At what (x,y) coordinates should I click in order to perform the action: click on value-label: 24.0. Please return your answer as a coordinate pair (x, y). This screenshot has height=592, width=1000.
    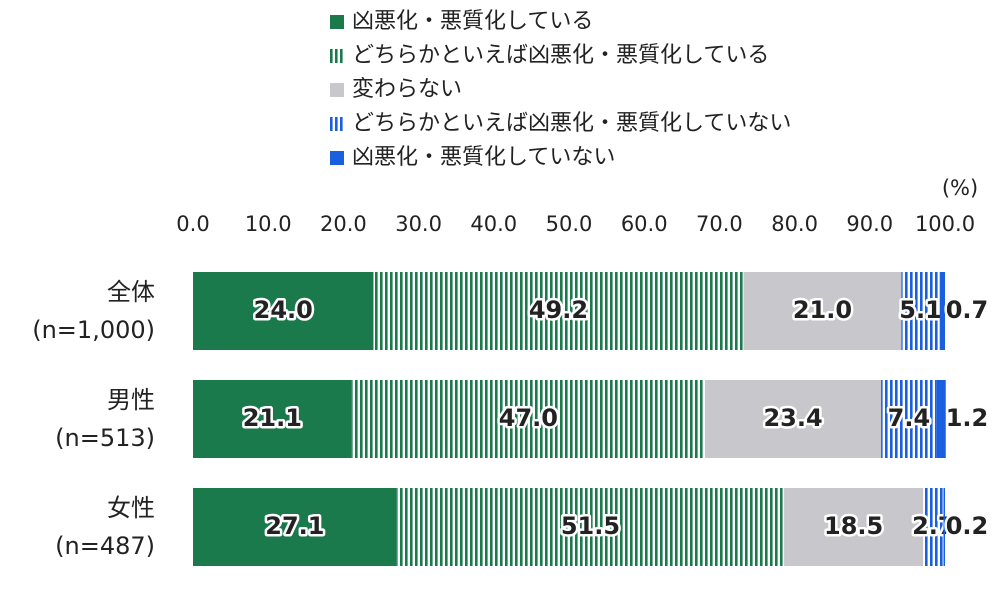
    Looking at the image, I should click on (283, 310).